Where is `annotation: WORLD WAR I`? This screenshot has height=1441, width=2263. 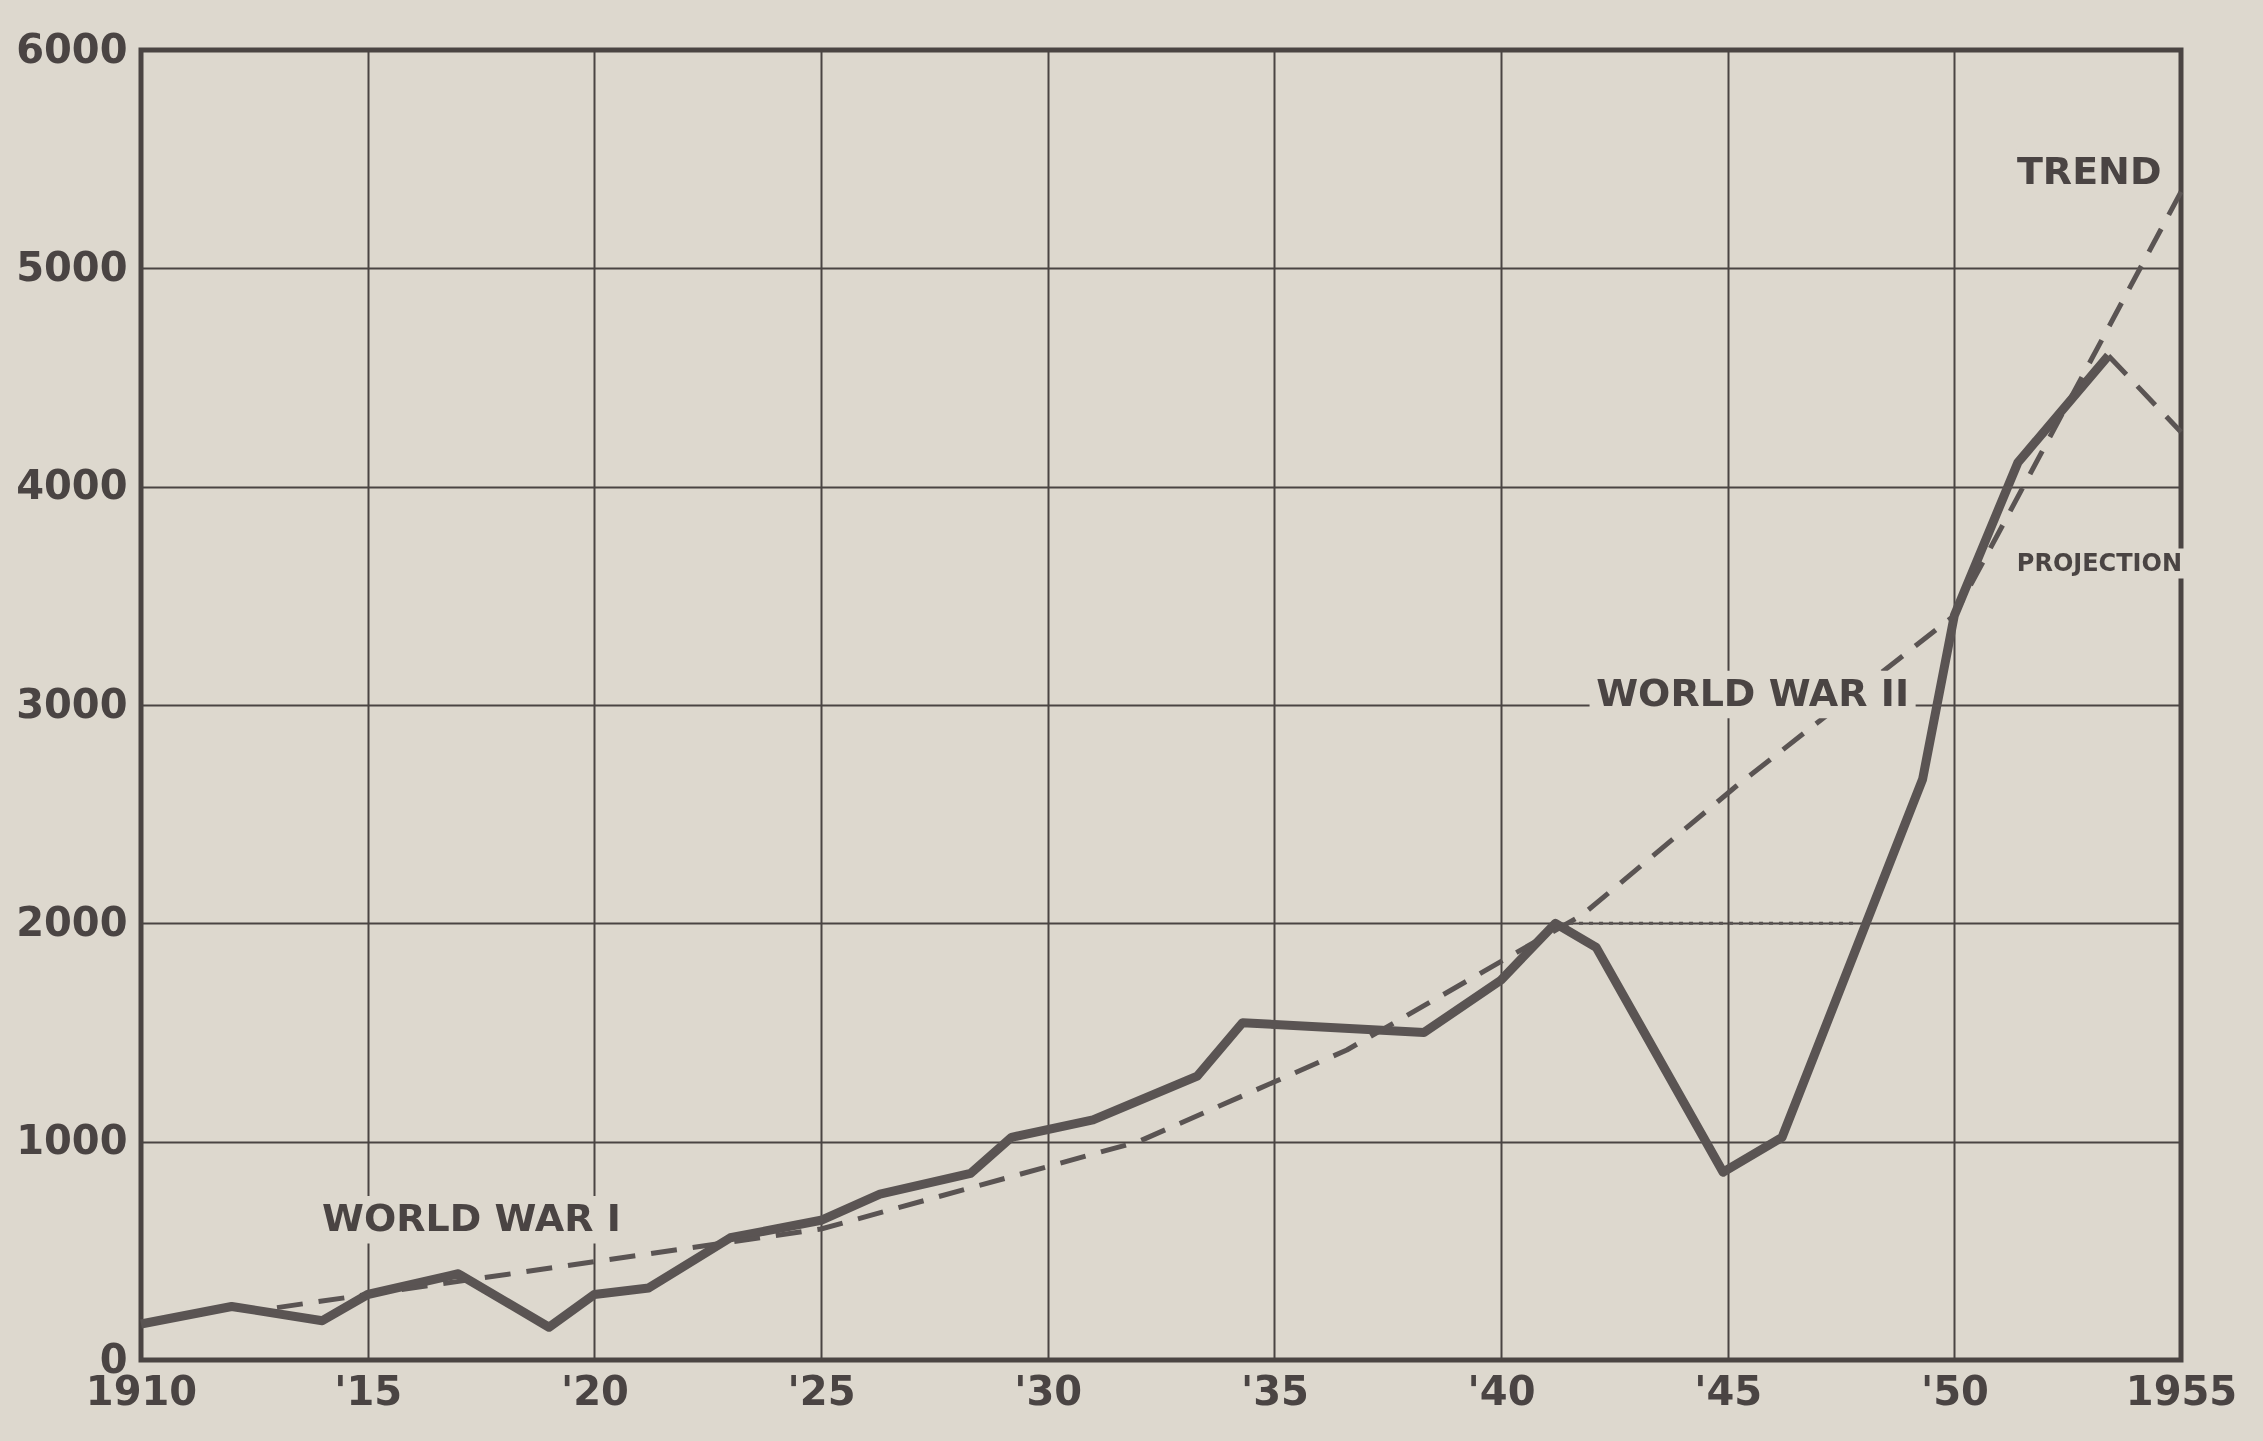 annotation: WORLD WAR I is located at coordinates (471, 1217).